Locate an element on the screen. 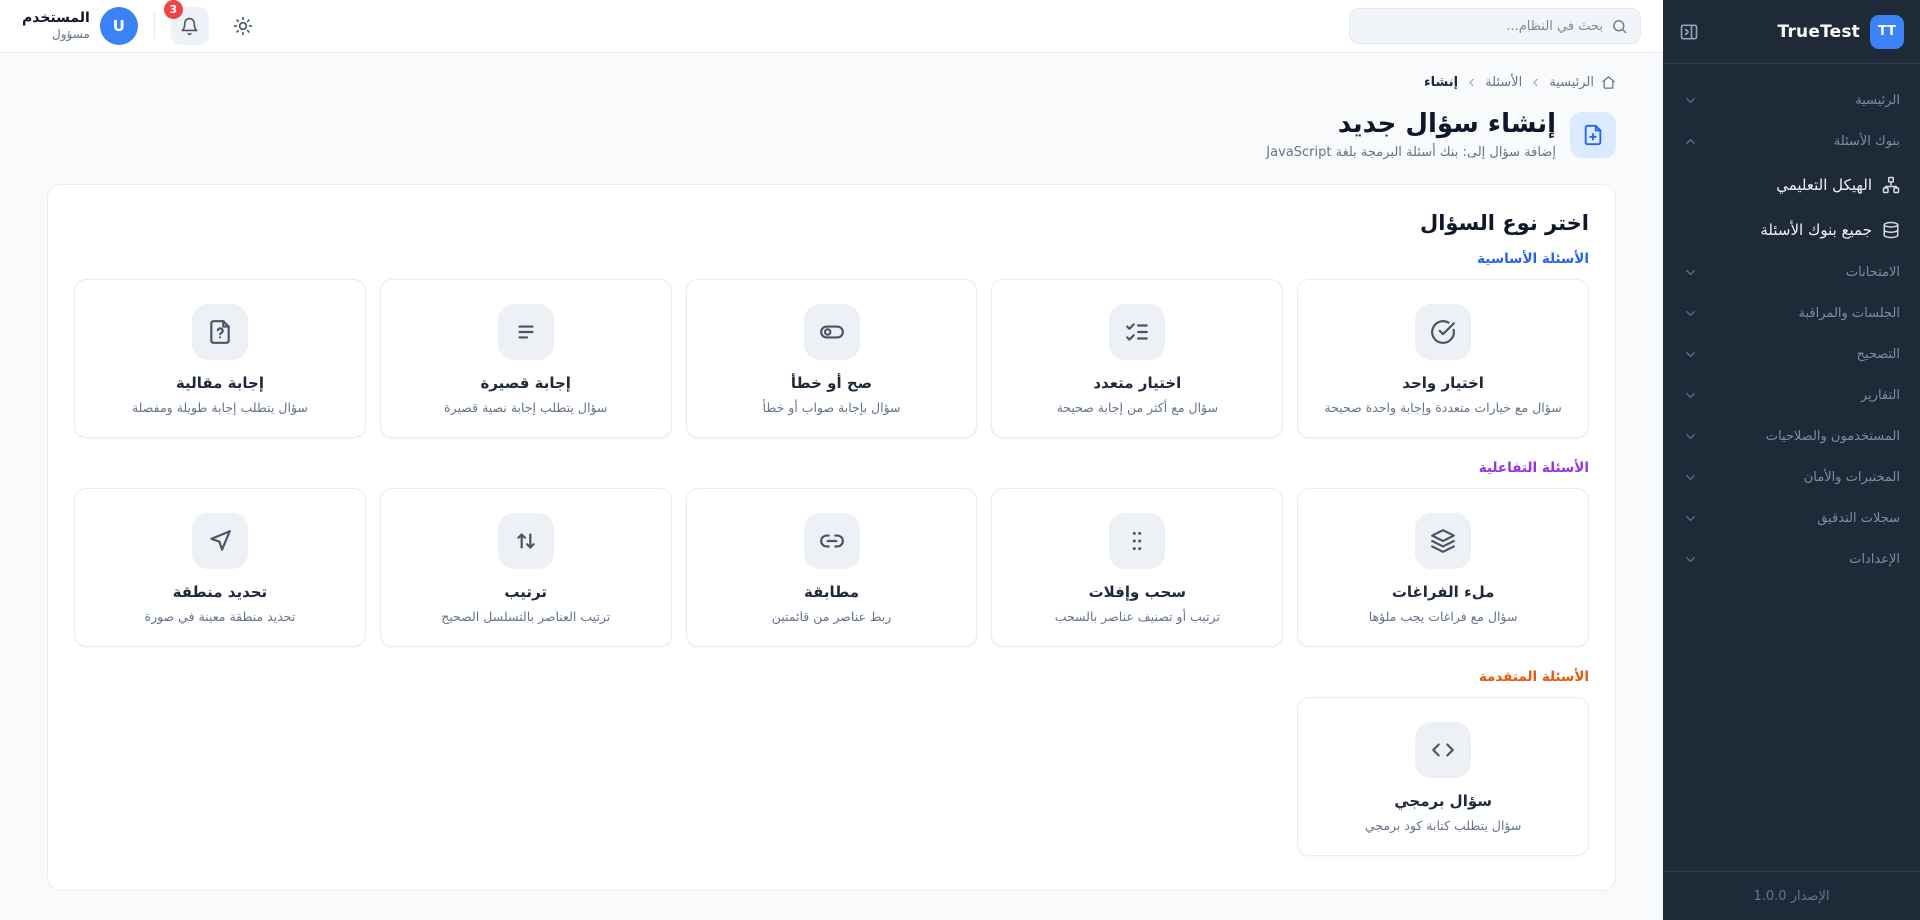 Image resolution: width=1920 pixels, height=920 pixels. sidebar-item-label: بنوك الأسئلة is located at coordinates (1866, 141).